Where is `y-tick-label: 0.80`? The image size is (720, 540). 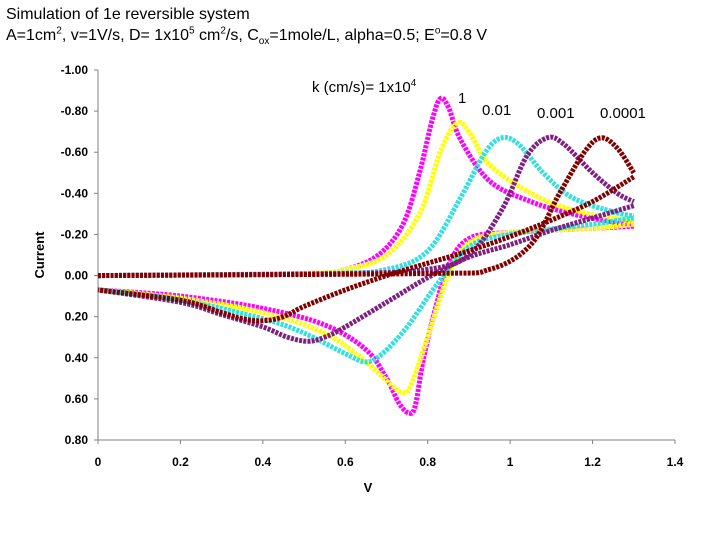 y-tick-label: 0.80 is located at coordinates (77, 440).